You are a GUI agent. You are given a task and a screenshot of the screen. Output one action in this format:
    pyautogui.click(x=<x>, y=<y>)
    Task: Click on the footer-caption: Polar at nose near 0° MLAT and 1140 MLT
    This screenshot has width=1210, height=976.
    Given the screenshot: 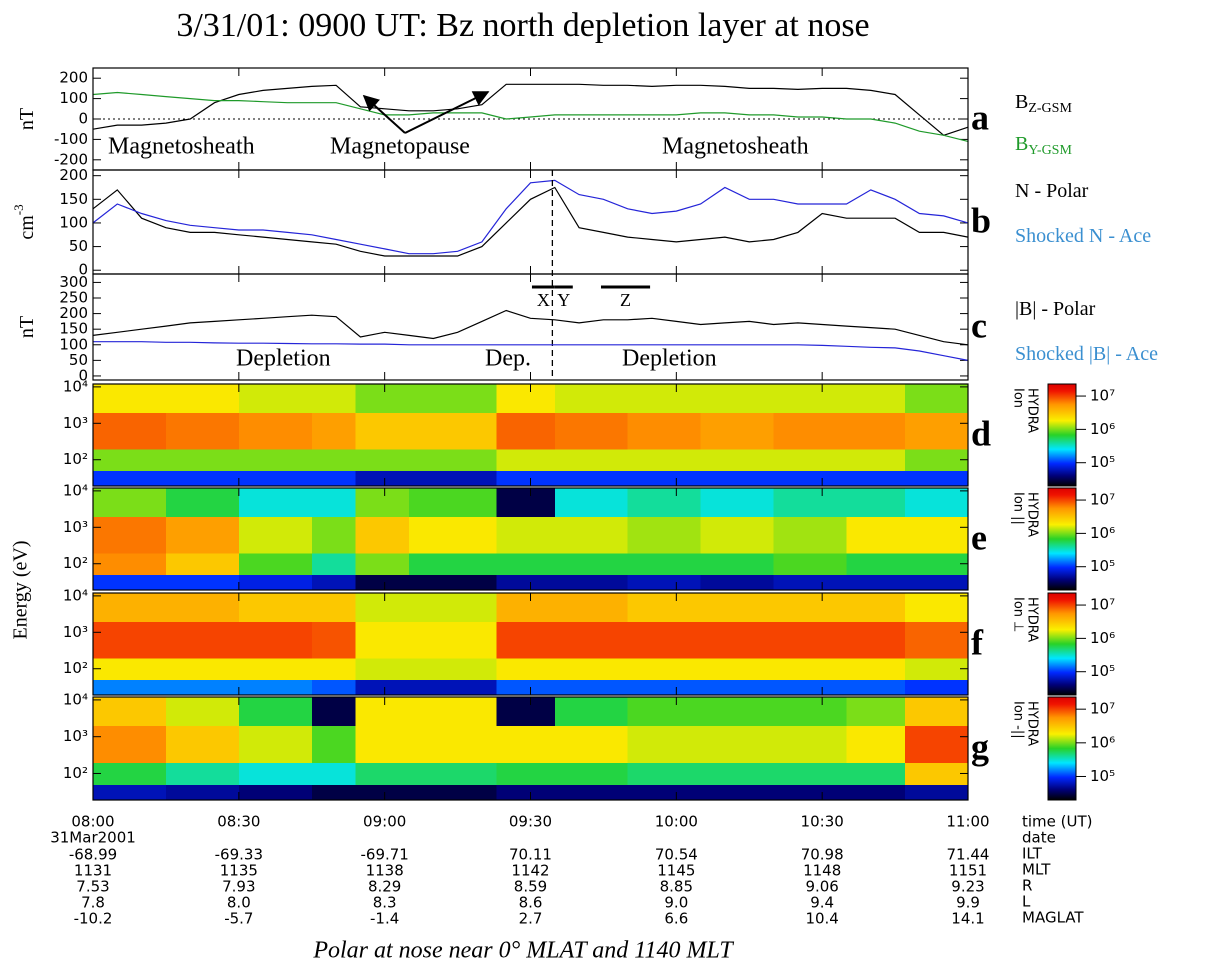 What is the action you would take?
    pyautogui.click(x=523, y=951)
    